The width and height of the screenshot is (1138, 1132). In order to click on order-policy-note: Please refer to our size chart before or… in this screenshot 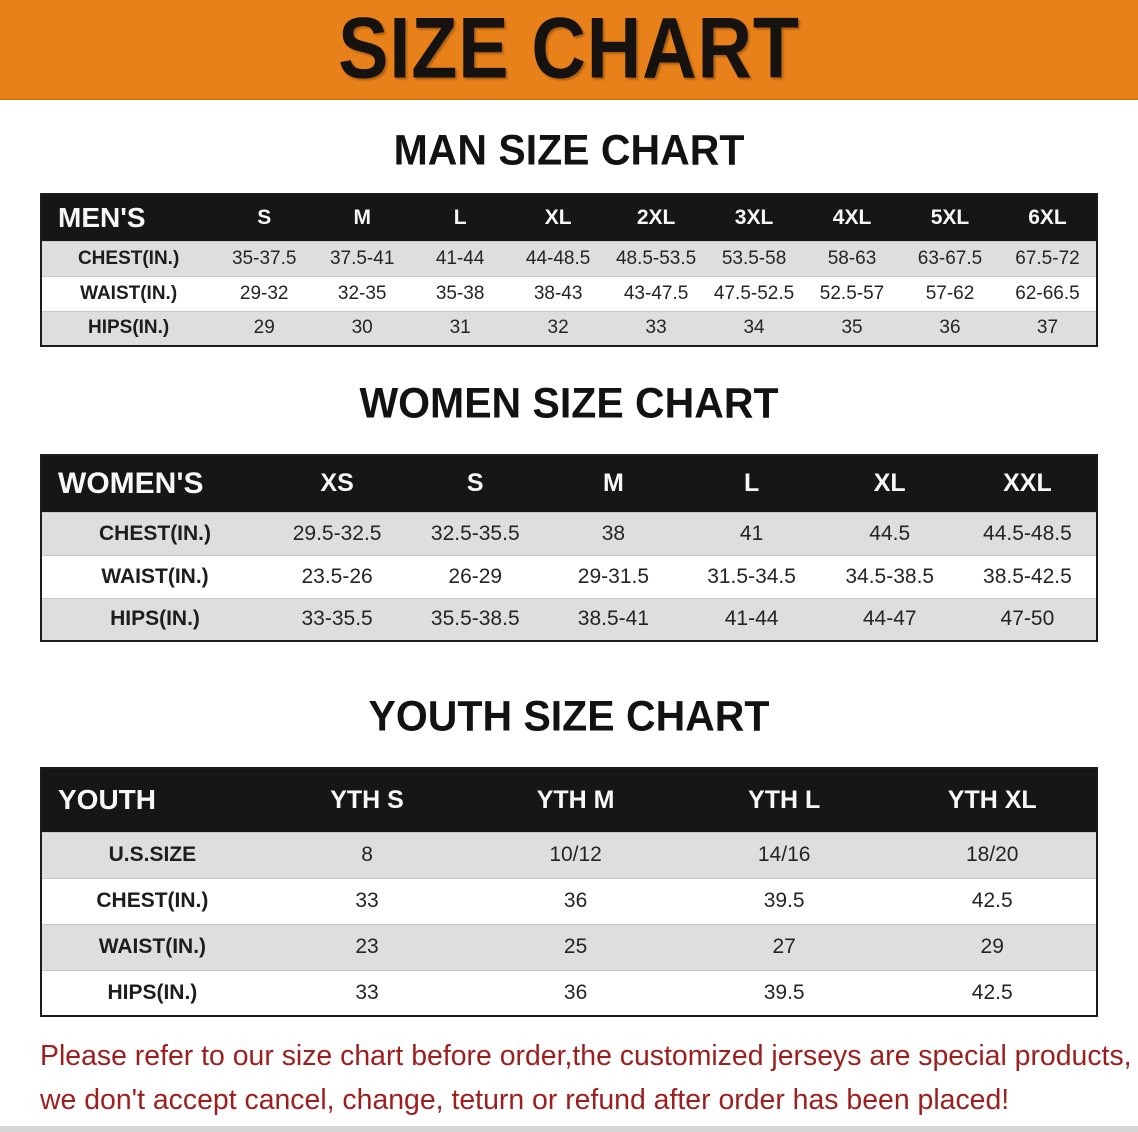, I will do `click(586, 1078)`.